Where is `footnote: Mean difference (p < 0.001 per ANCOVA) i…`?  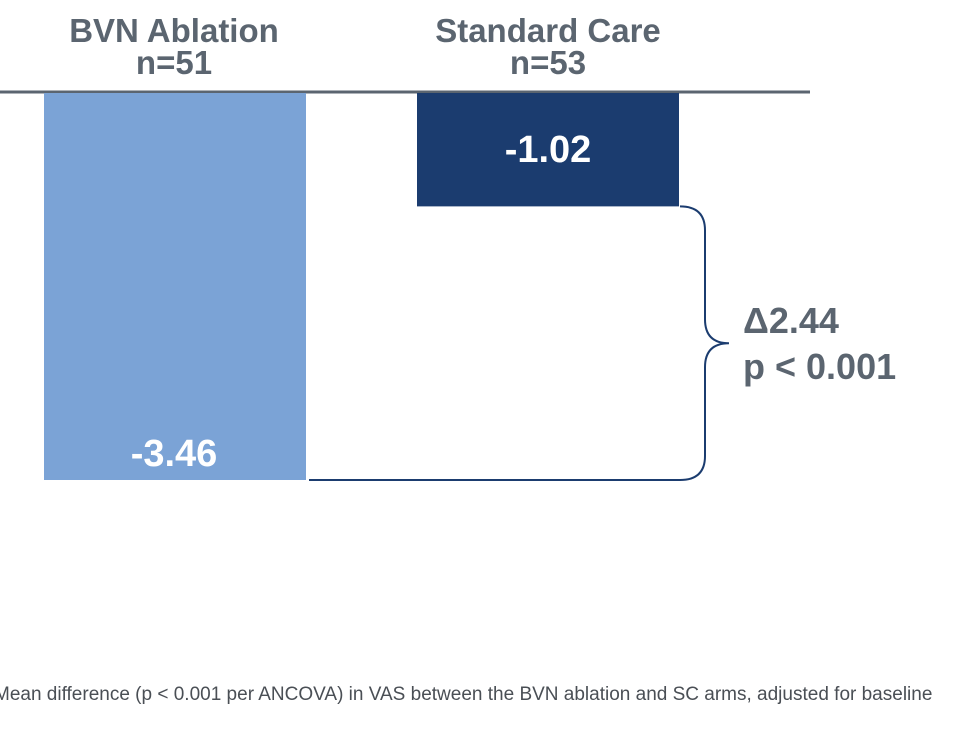
footnote: Mean difference (p < 0.001 per ANCOVA) i… is located at coordinates (466, 694).